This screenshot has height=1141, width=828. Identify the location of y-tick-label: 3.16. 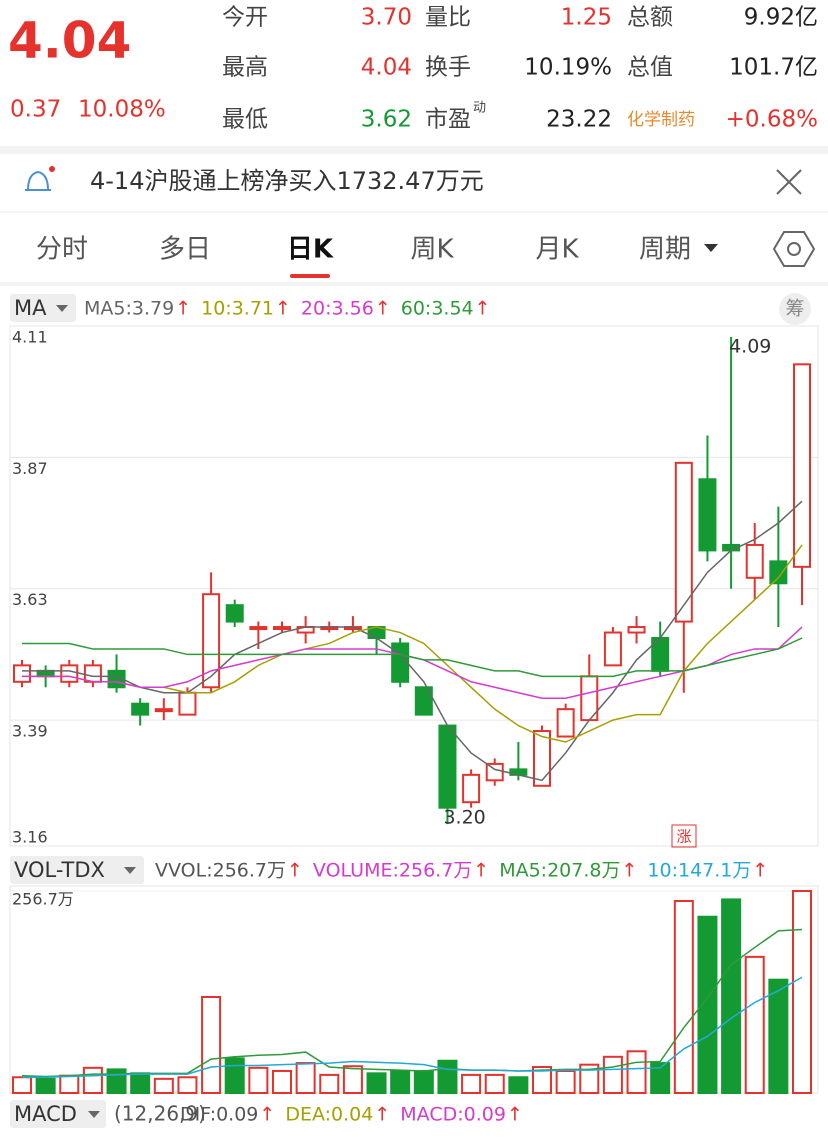
(30, 837).